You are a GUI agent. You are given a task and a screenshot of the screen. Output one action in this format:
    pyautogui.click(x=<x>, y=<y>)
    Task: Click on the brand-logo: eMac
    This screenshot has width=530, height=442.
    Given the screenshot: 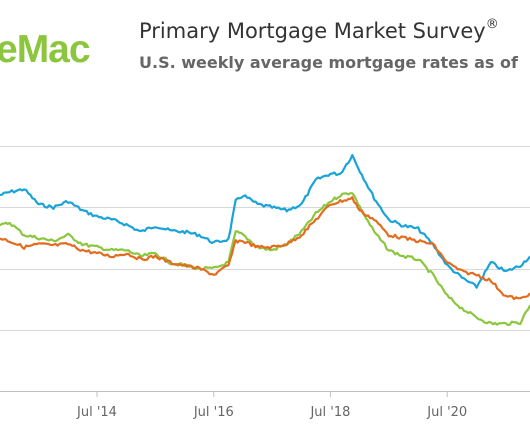 What is the action you would take?
    pyautogui.click(x=45, y=49)
    